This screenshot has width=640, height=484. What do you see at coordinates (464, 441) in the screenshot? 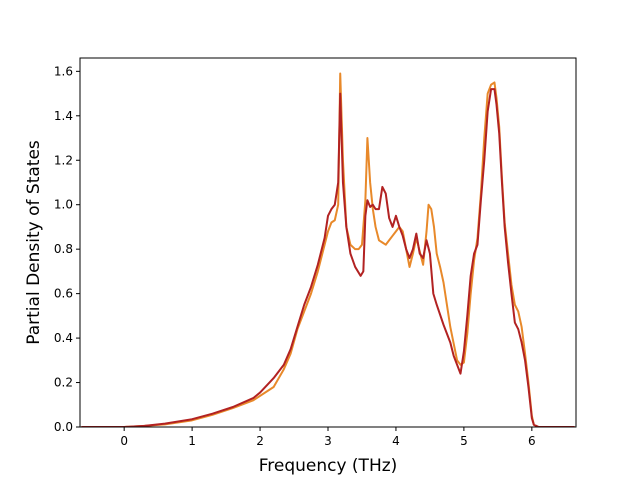
I see `x-tick-label: 5` at bounding box center [464, 441].